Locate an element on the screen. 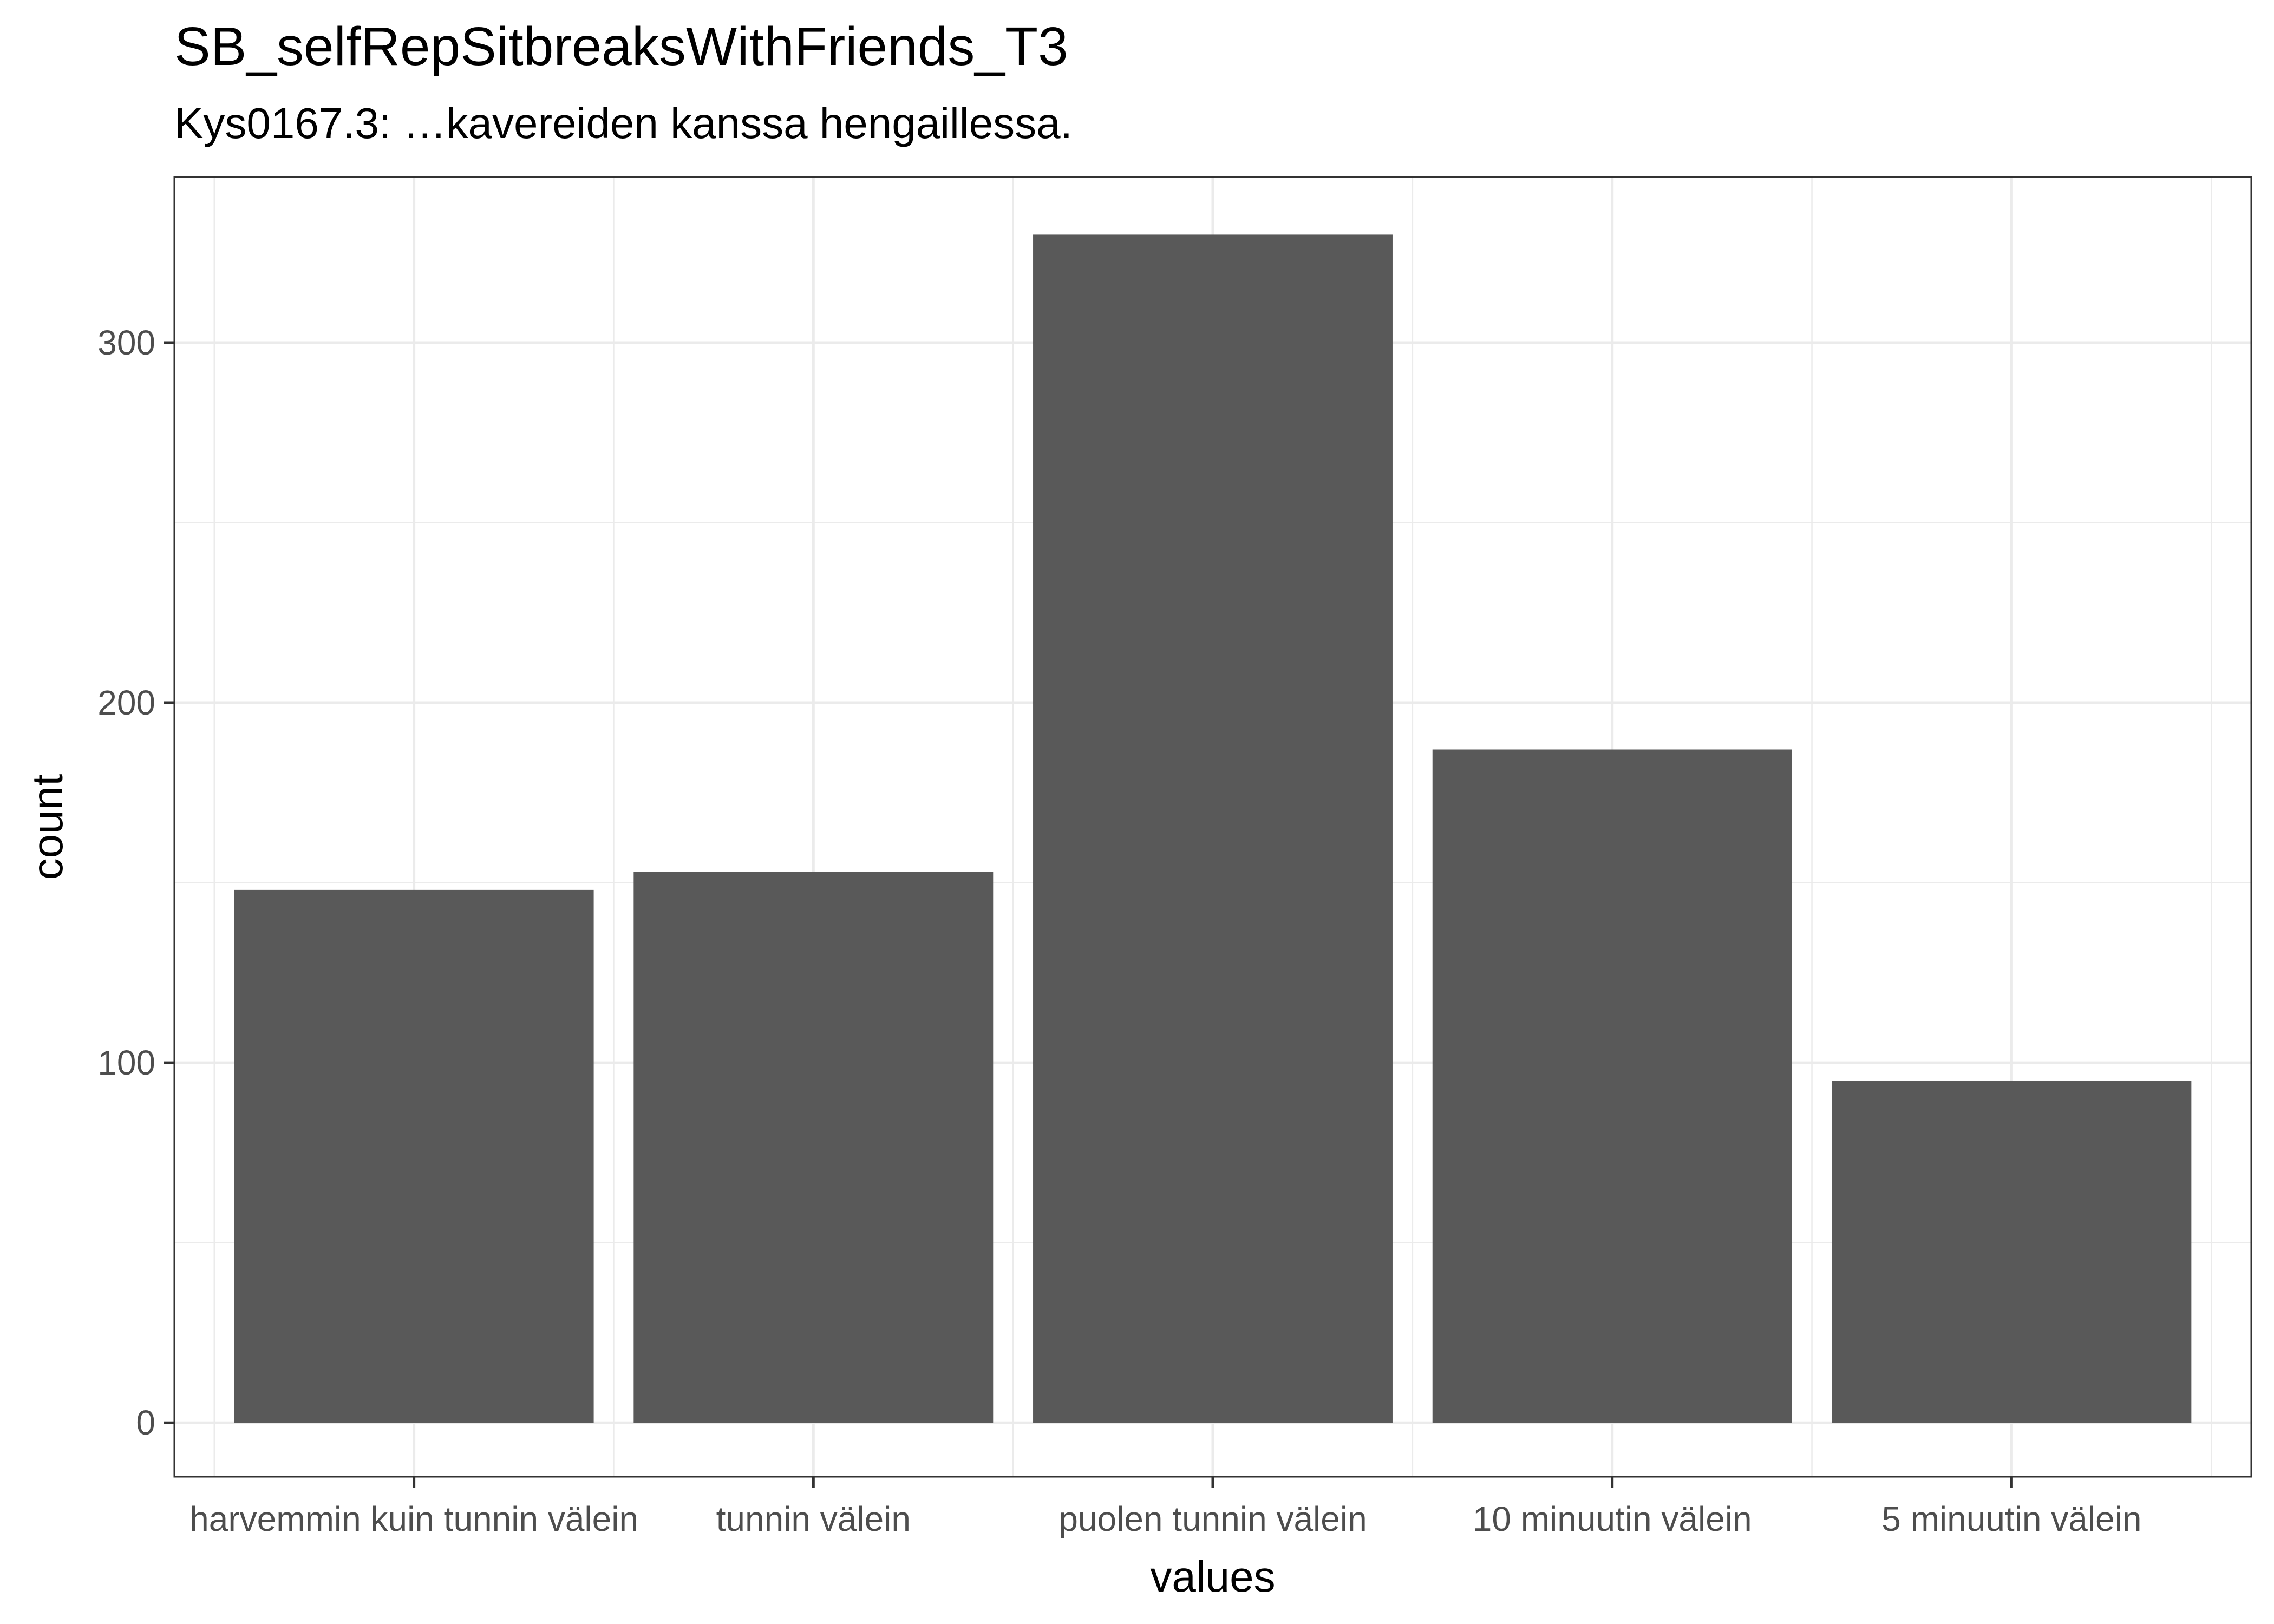 The width and height of the screenshot is (2274, 1624). y-tick-label: 200 is located at coordinates (126, 702).